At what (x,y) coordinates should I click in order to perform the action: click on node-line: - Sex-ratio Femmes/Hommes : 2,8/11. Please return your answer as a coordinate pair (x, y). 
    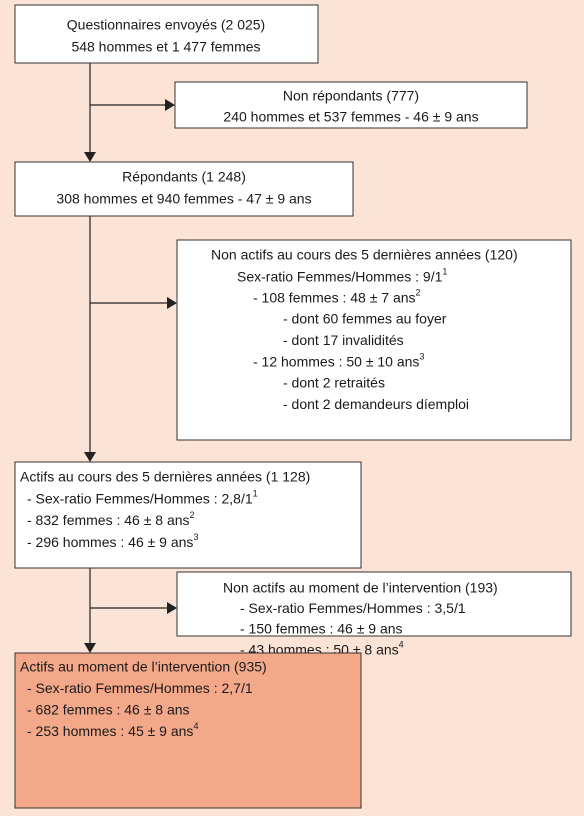
    Looking at the image, I should click on (142, 497).